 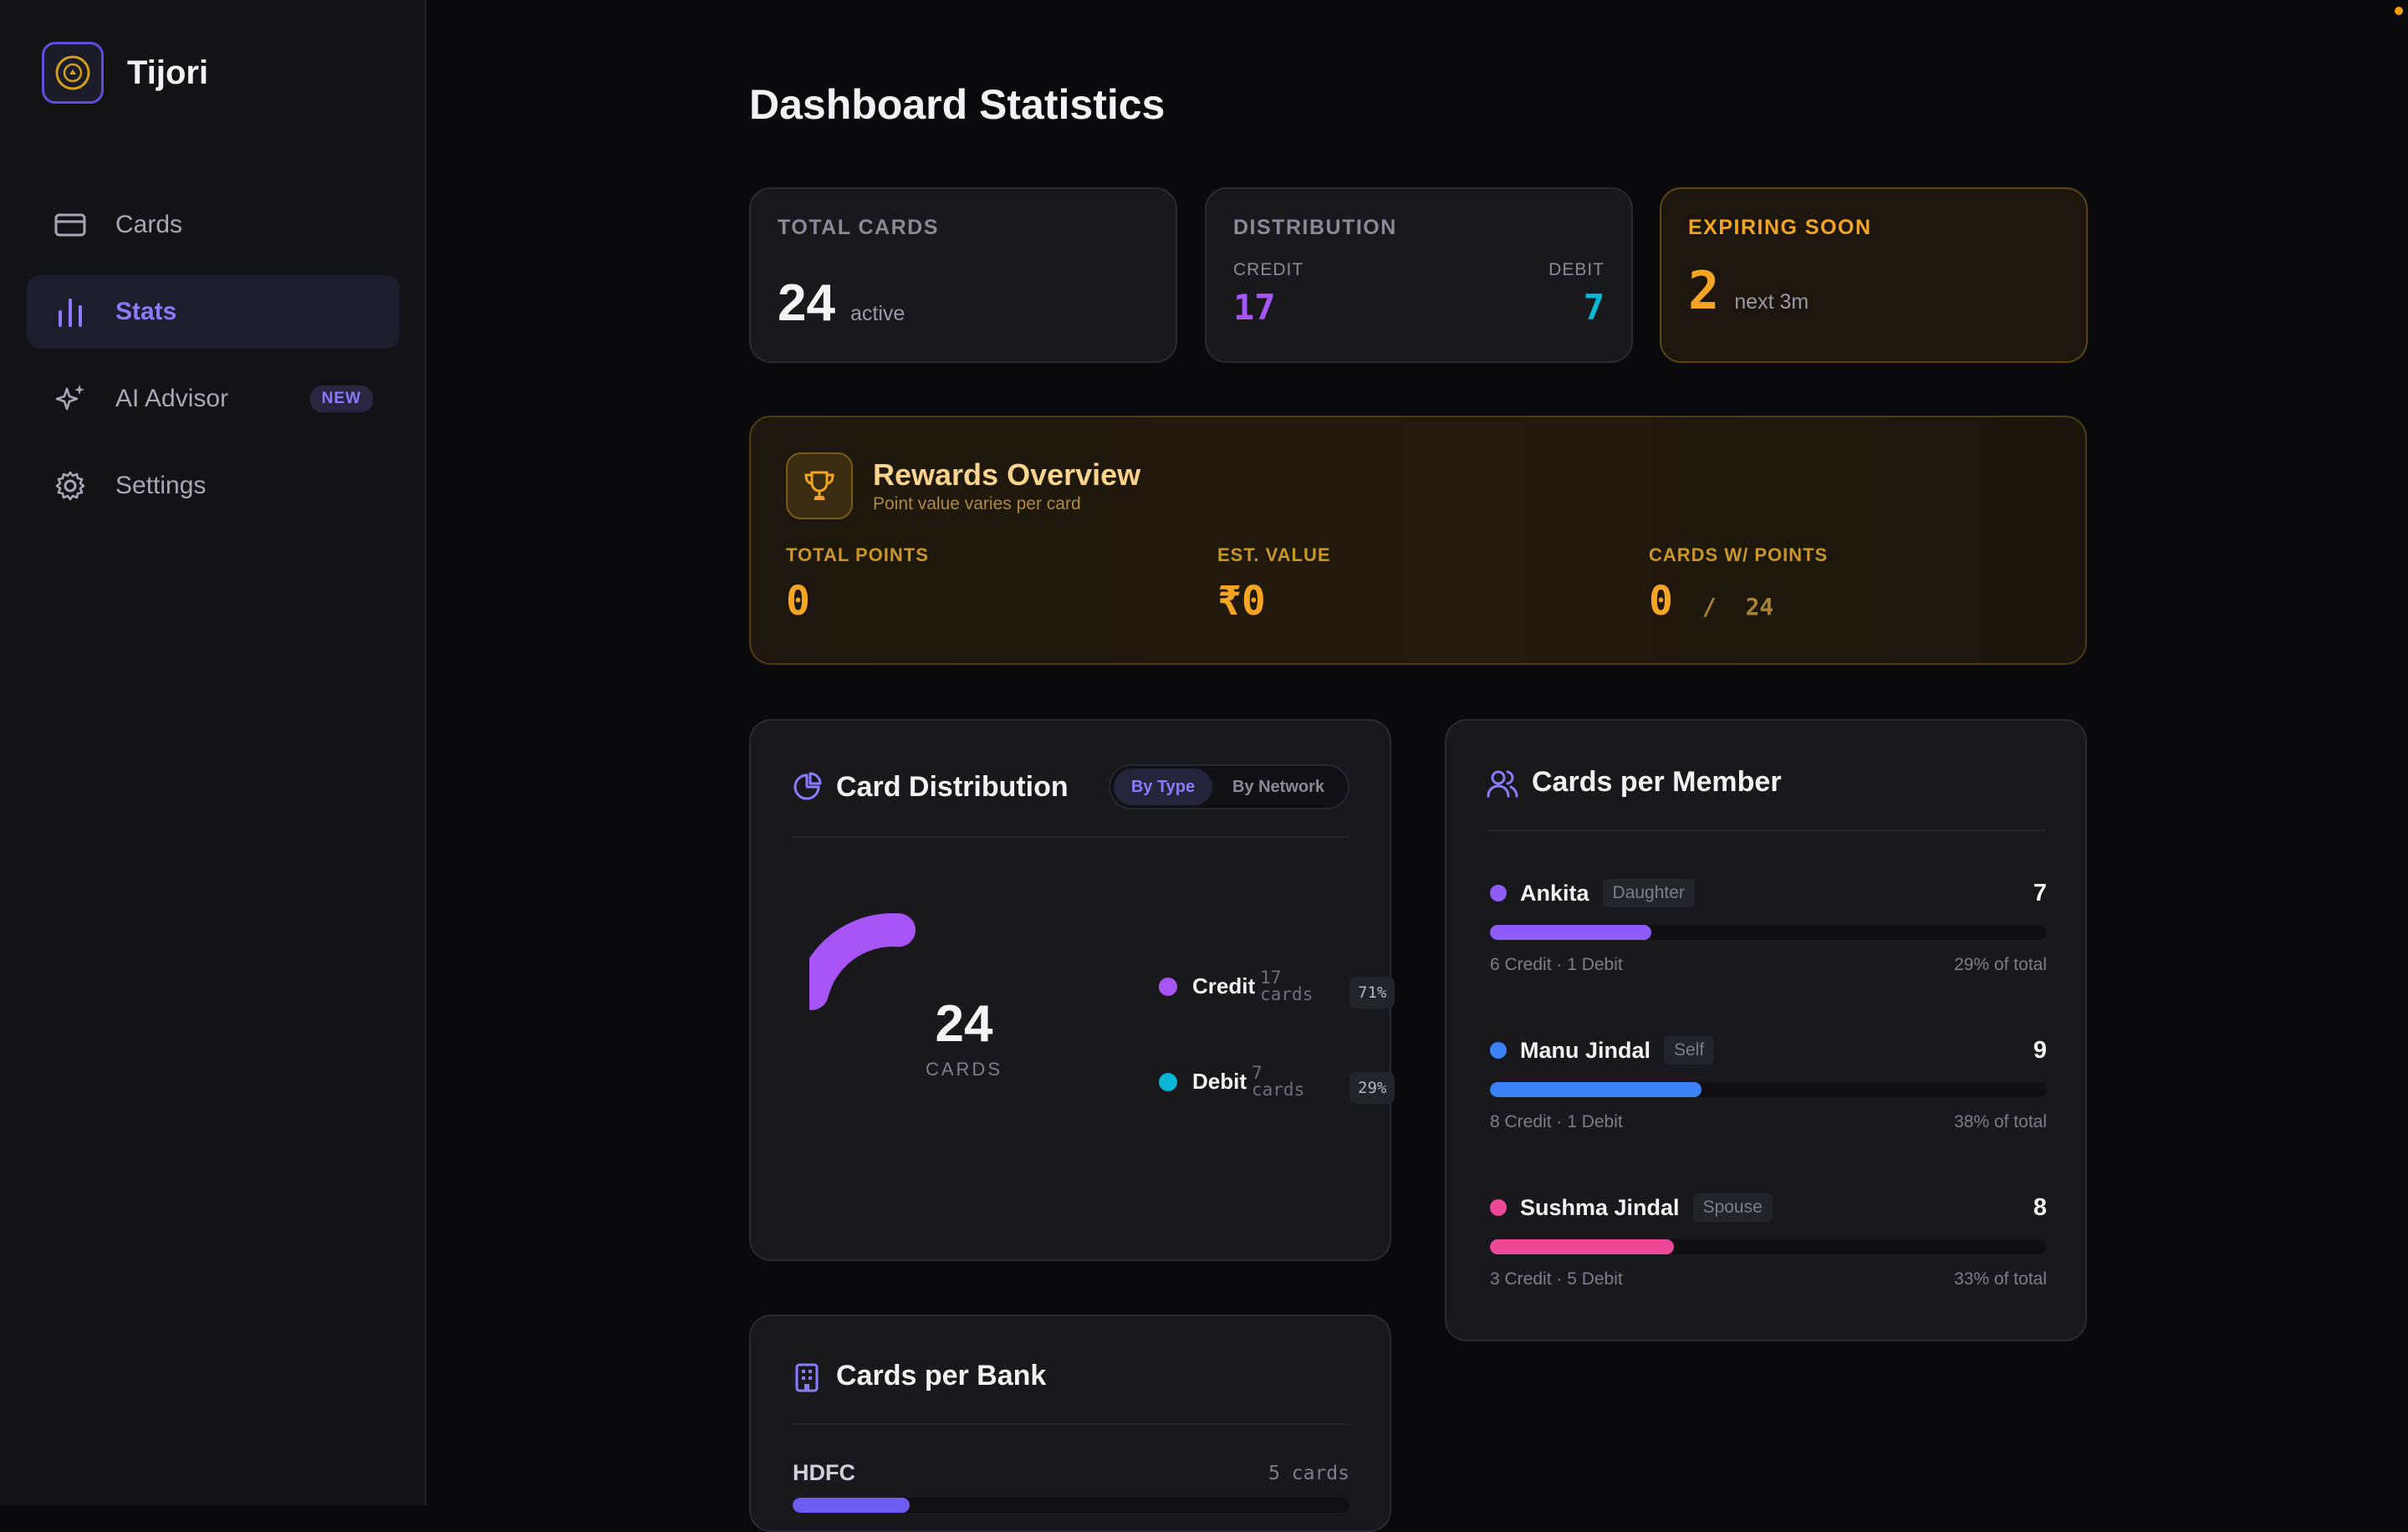 I want to click on bank-name: HDFC, so click(x=824, y=1472).